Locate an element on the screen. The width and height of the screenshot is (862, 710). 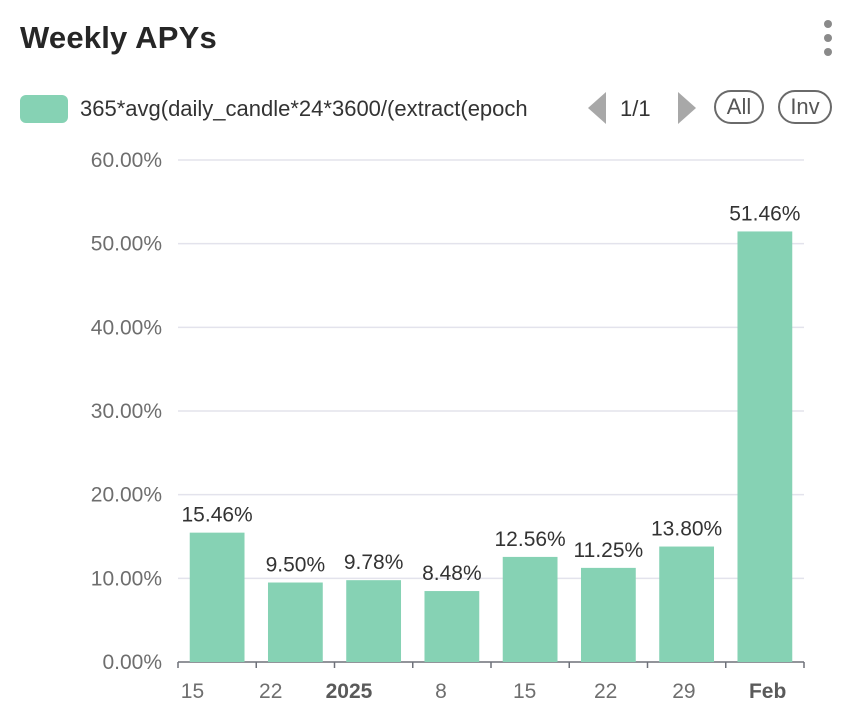
y-tick-label: 20.00% is located at coordinates (126, 495).